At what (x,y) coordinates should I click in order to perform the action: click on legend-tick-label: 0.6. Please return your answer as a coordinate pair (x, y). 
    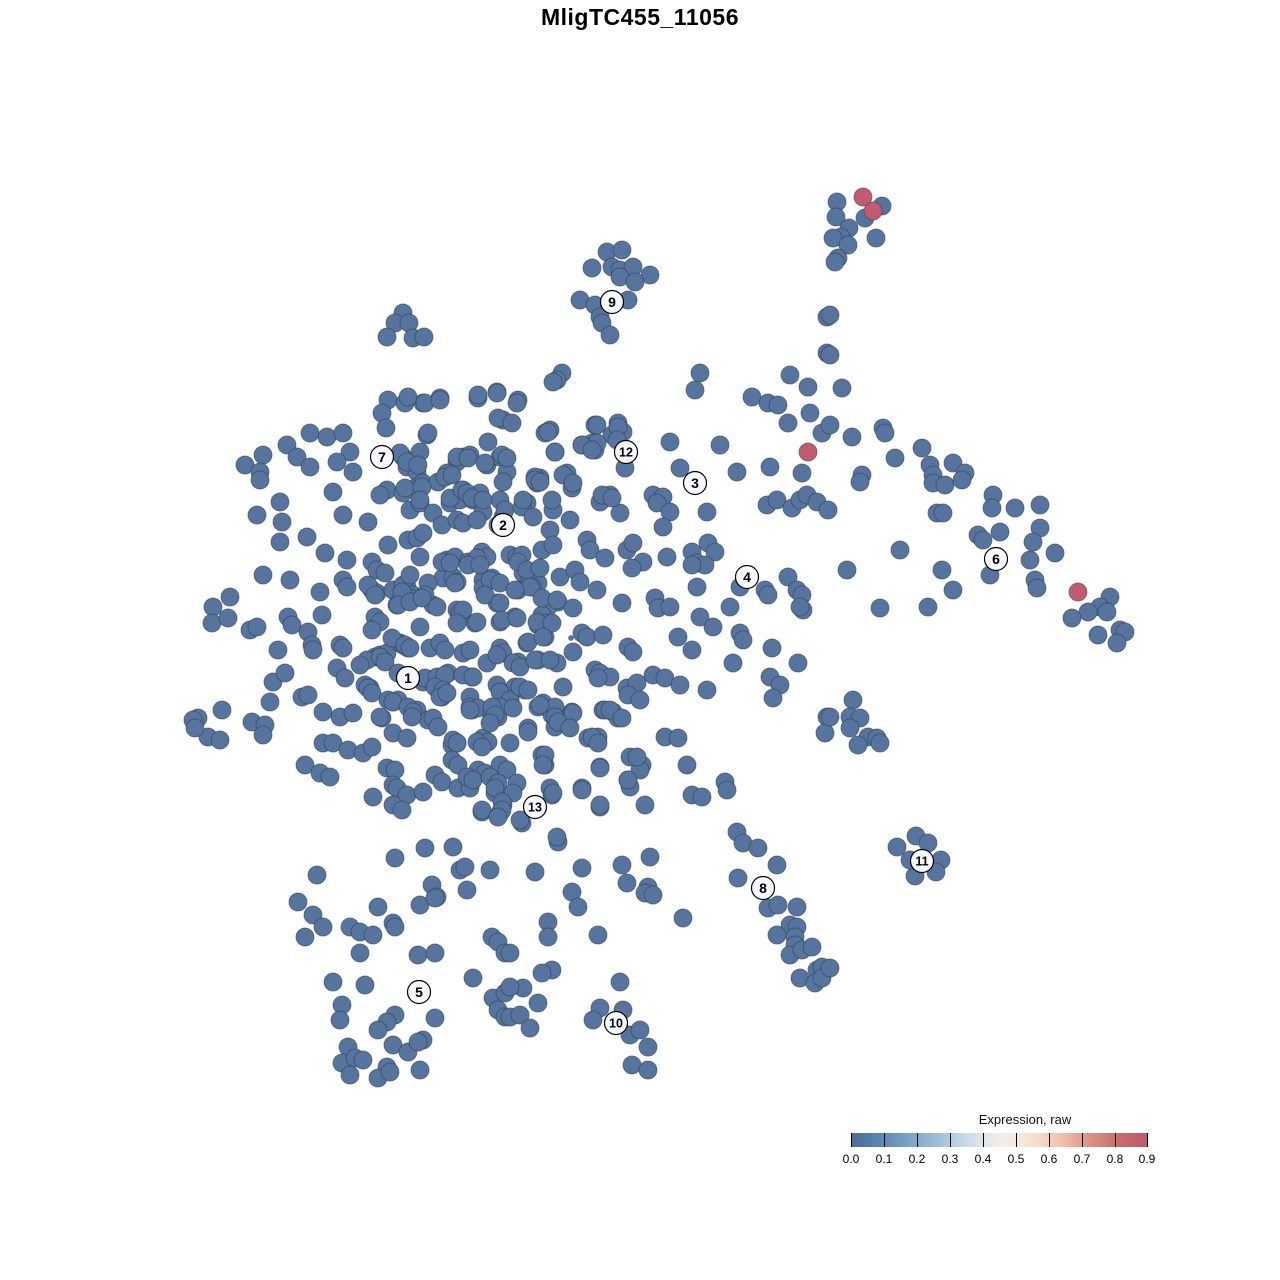
    Looking at the image, I should click on (1049, 1159).